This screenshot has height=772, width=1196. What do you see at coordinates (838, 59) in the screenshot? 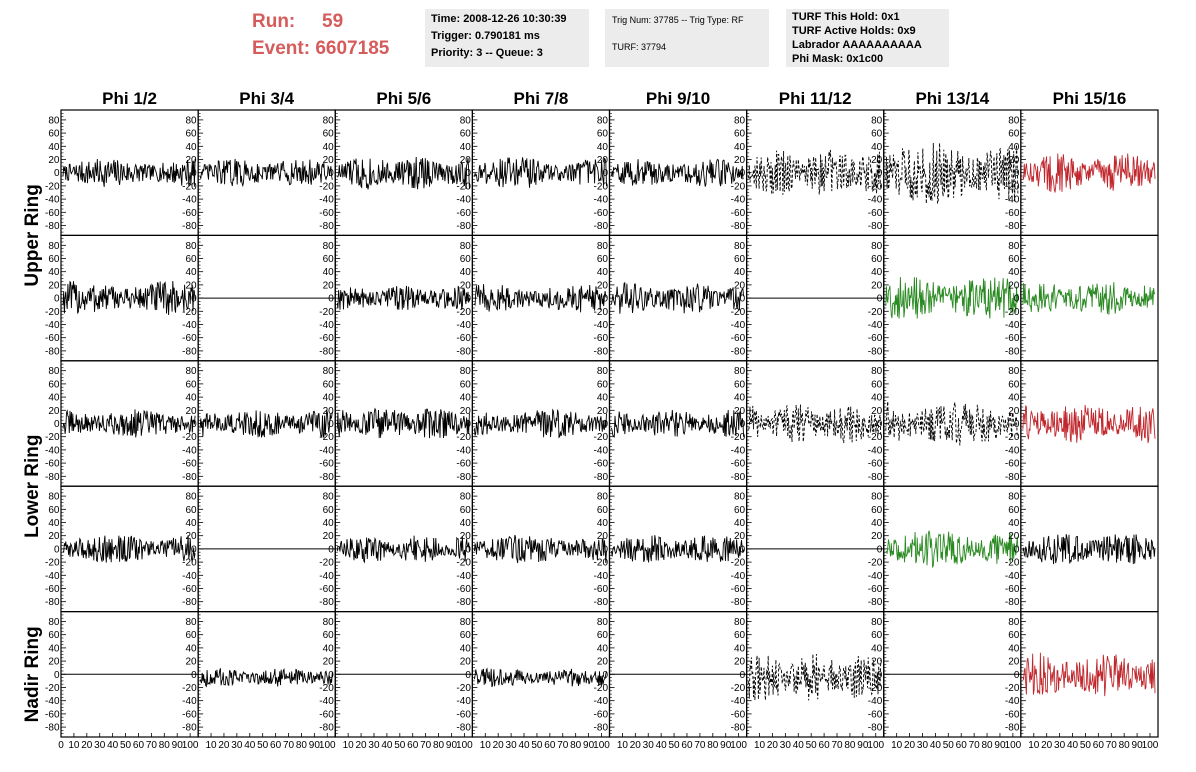
I see `phi-mask-text: Phi Mask: 0x1c00` at bounding box center [838, 59].